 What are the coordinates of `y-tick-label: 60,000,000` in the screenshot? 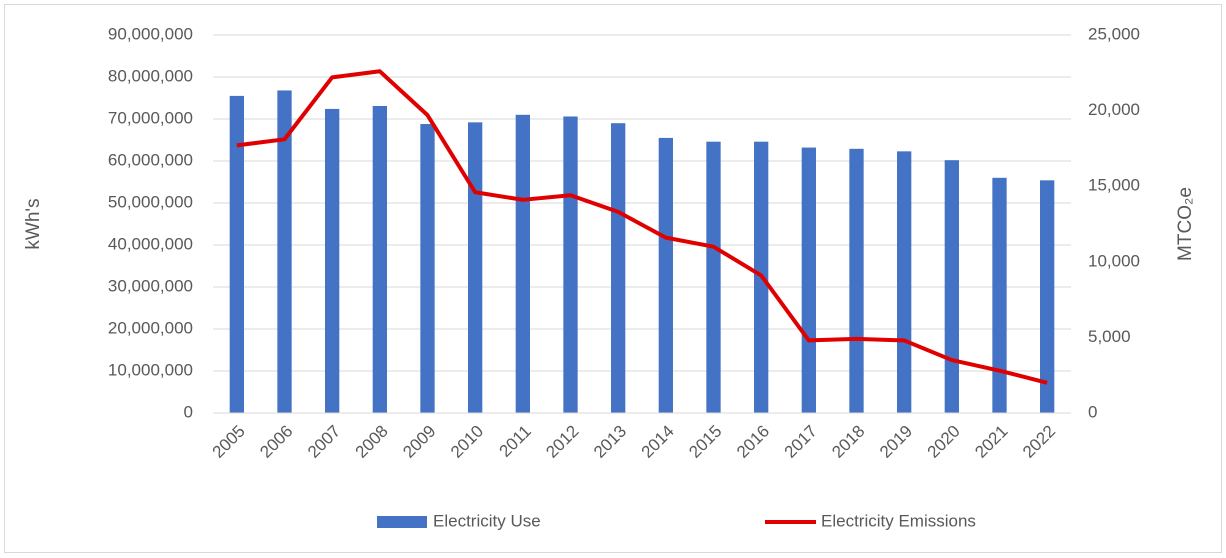 It's located at (150, 159).